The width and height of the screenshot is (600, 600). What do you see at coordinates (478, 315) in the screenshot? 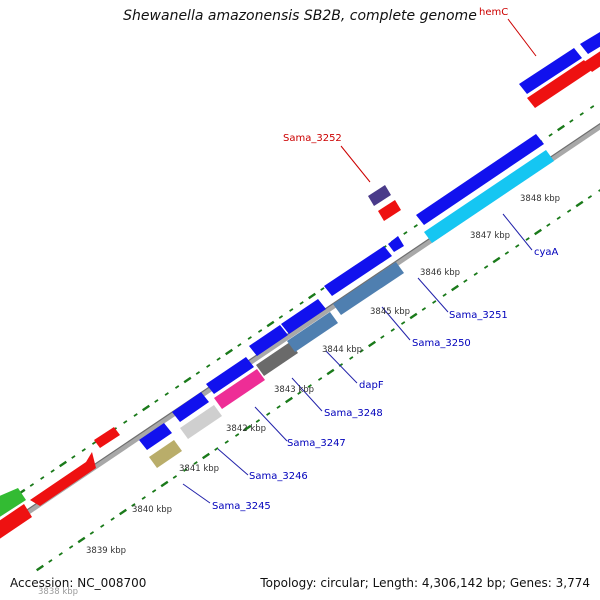
I see `gene-label: Sama_3251` at bounding box center [478, 315].